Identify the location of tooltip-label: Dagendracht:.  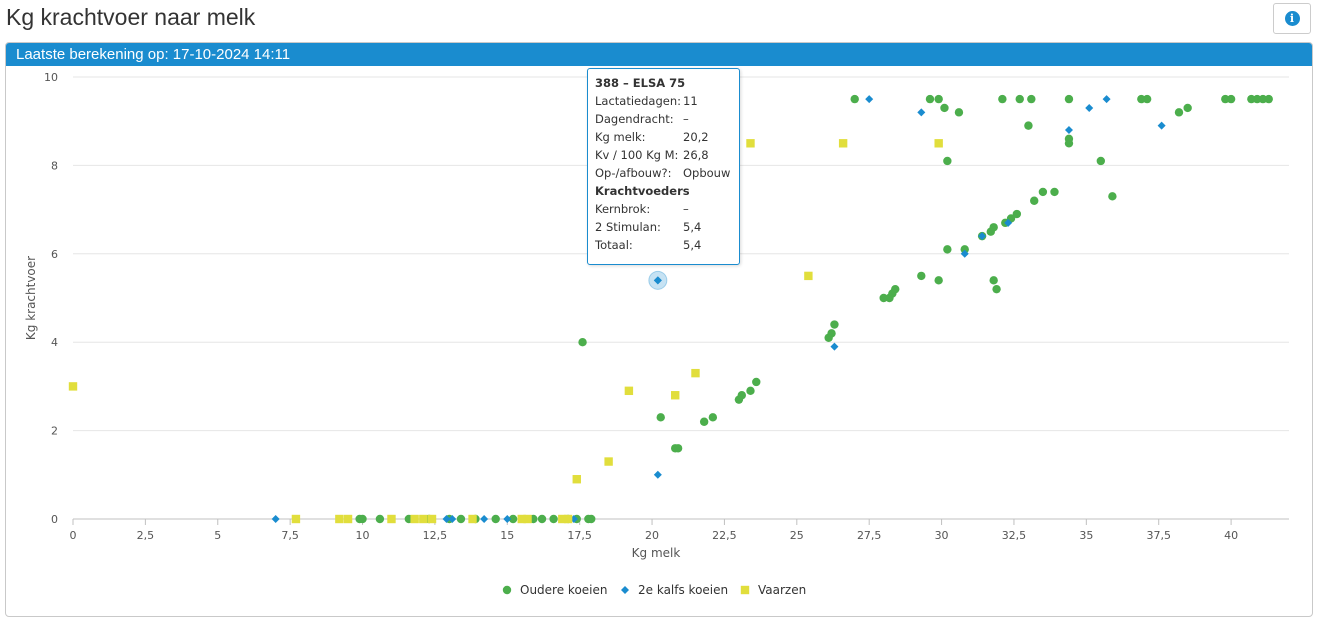
(634, 119).